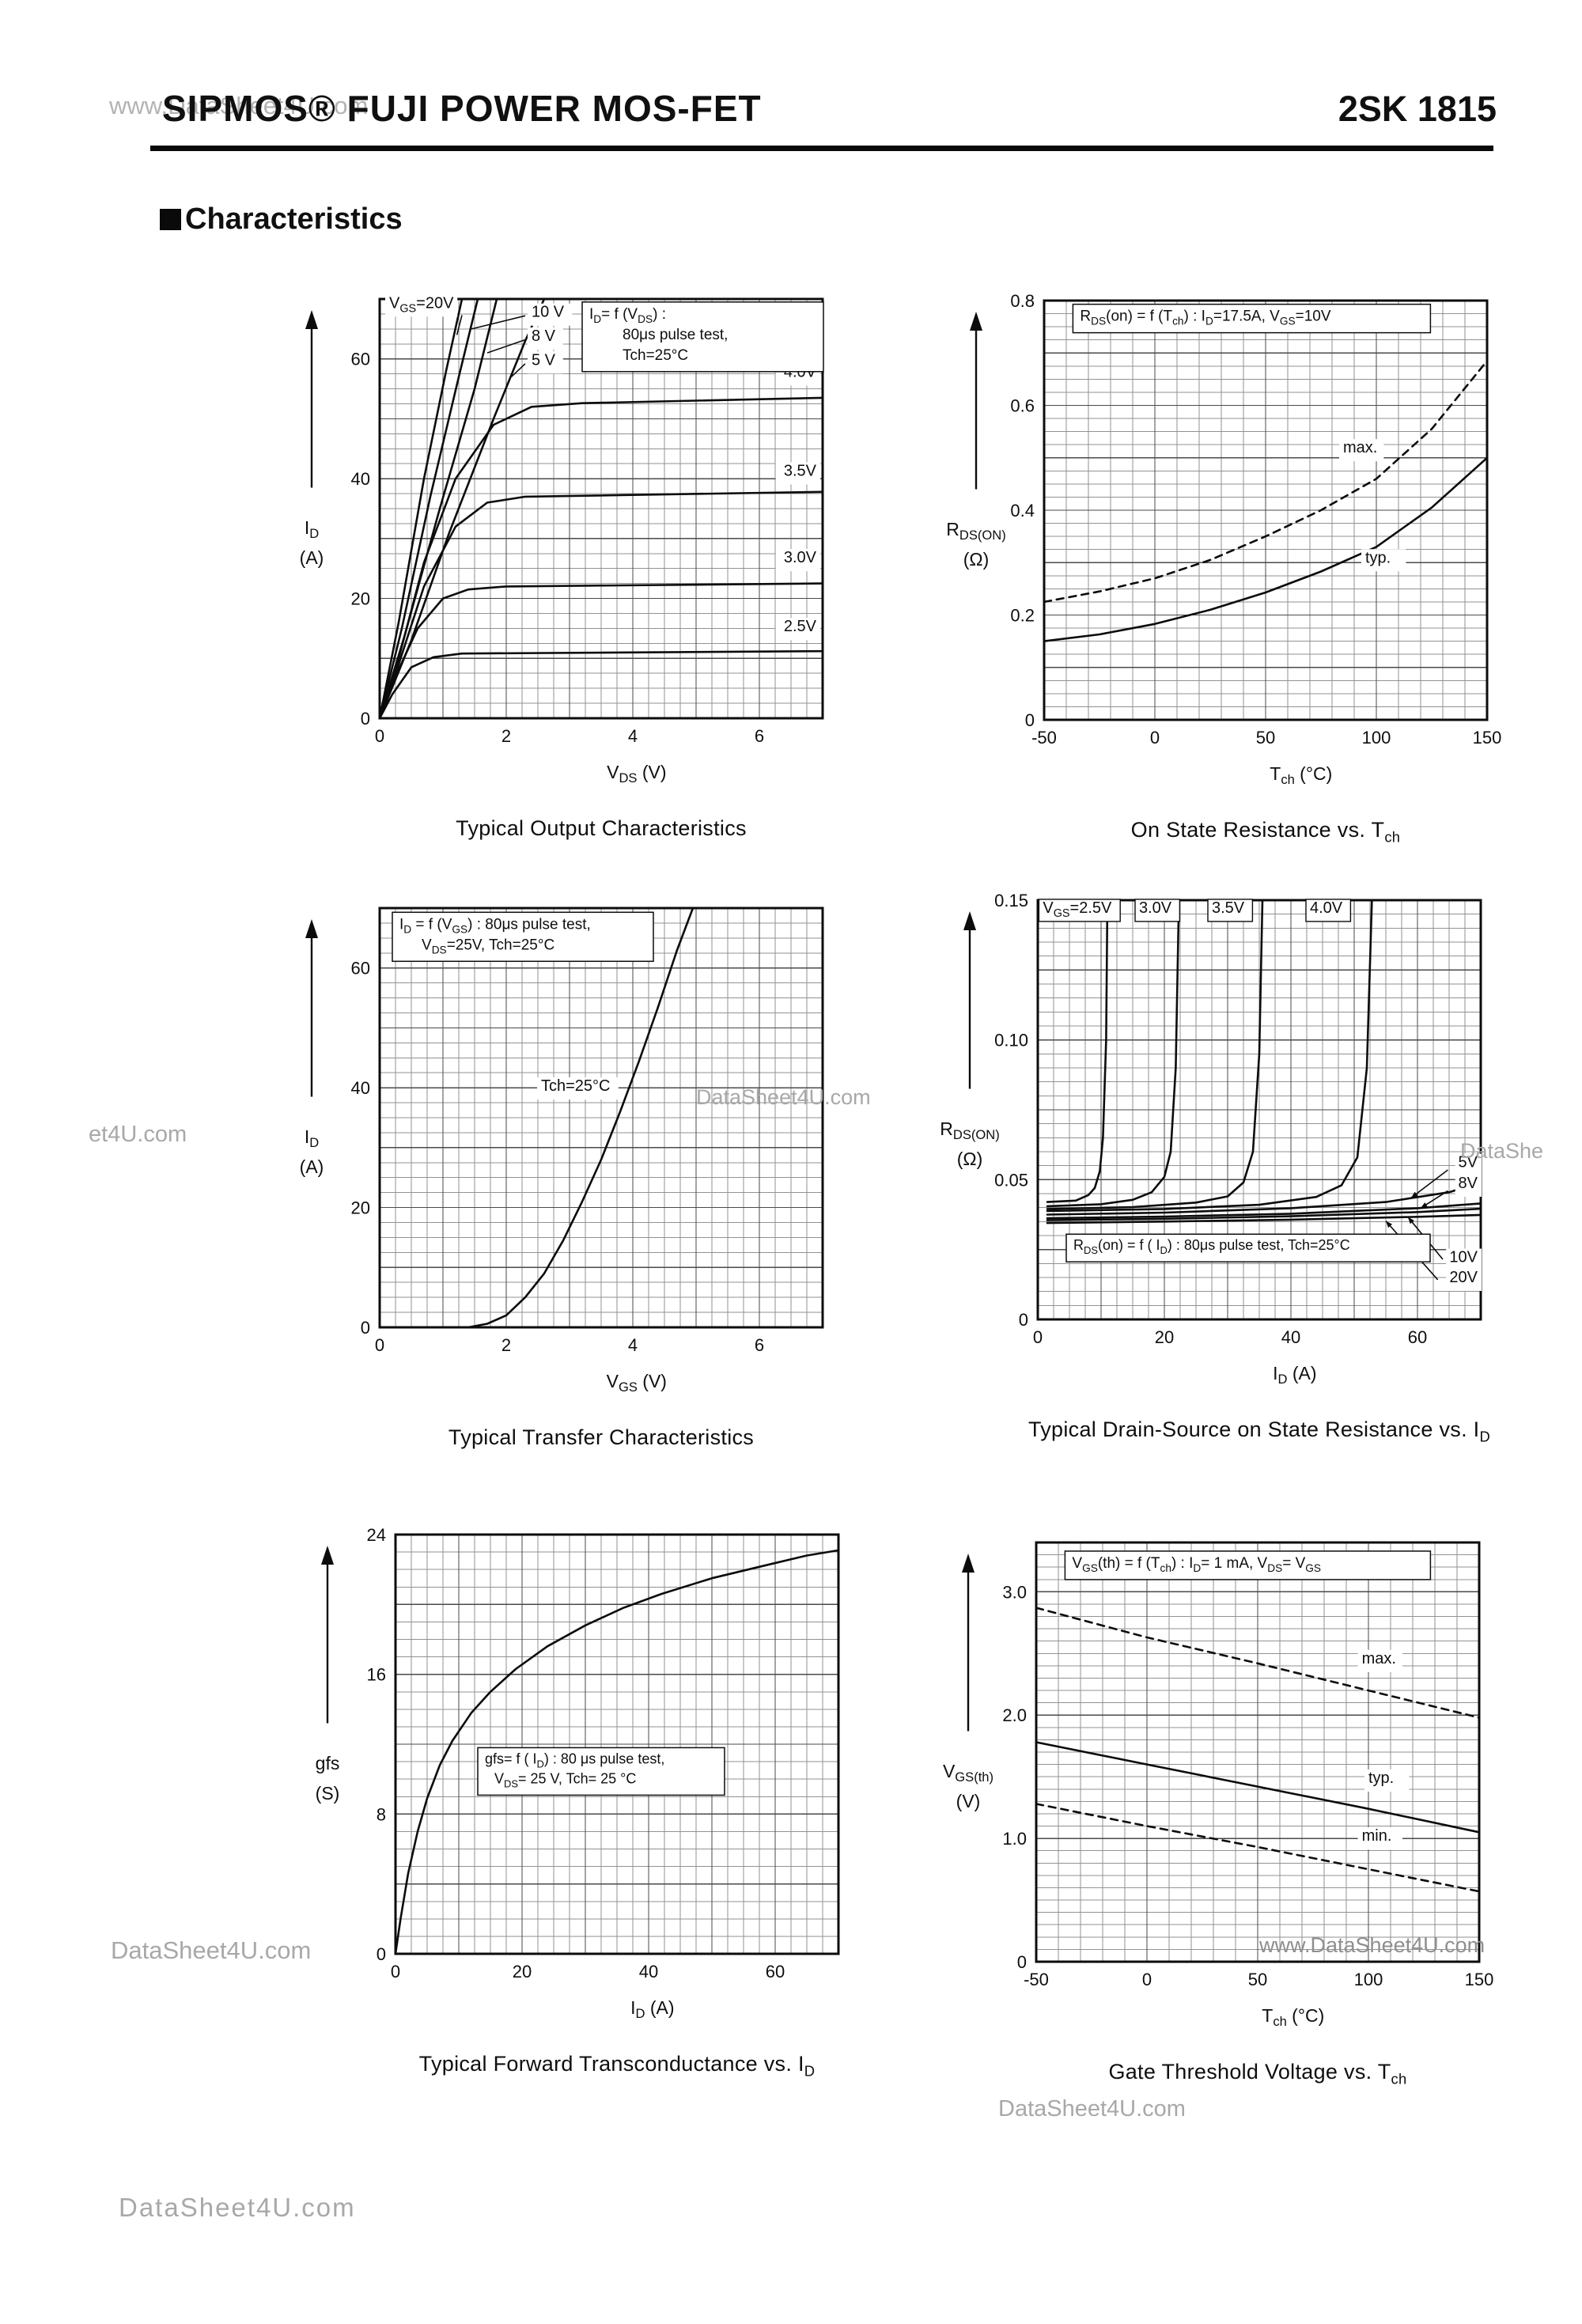 This screenshot has height=2324, width=1582. What do you see at coordinates (1417, 109) in the screenshot?
I see `part-number: 2SK 1815` at bounding box center [1417, 109].